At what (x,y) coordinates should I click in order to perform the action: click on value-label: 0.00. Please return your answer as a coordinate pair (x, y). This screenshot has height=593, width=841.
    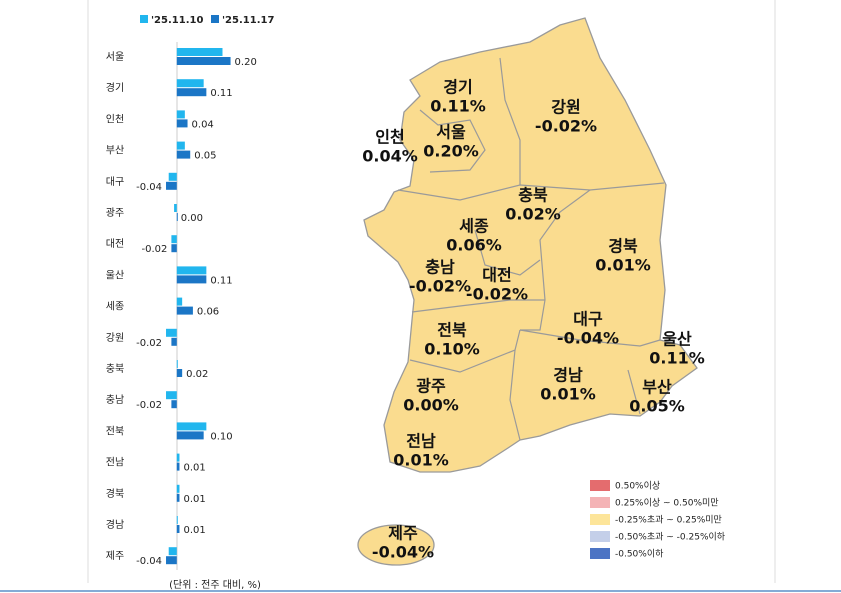
    Looking at the image, I should click on (192, 218).